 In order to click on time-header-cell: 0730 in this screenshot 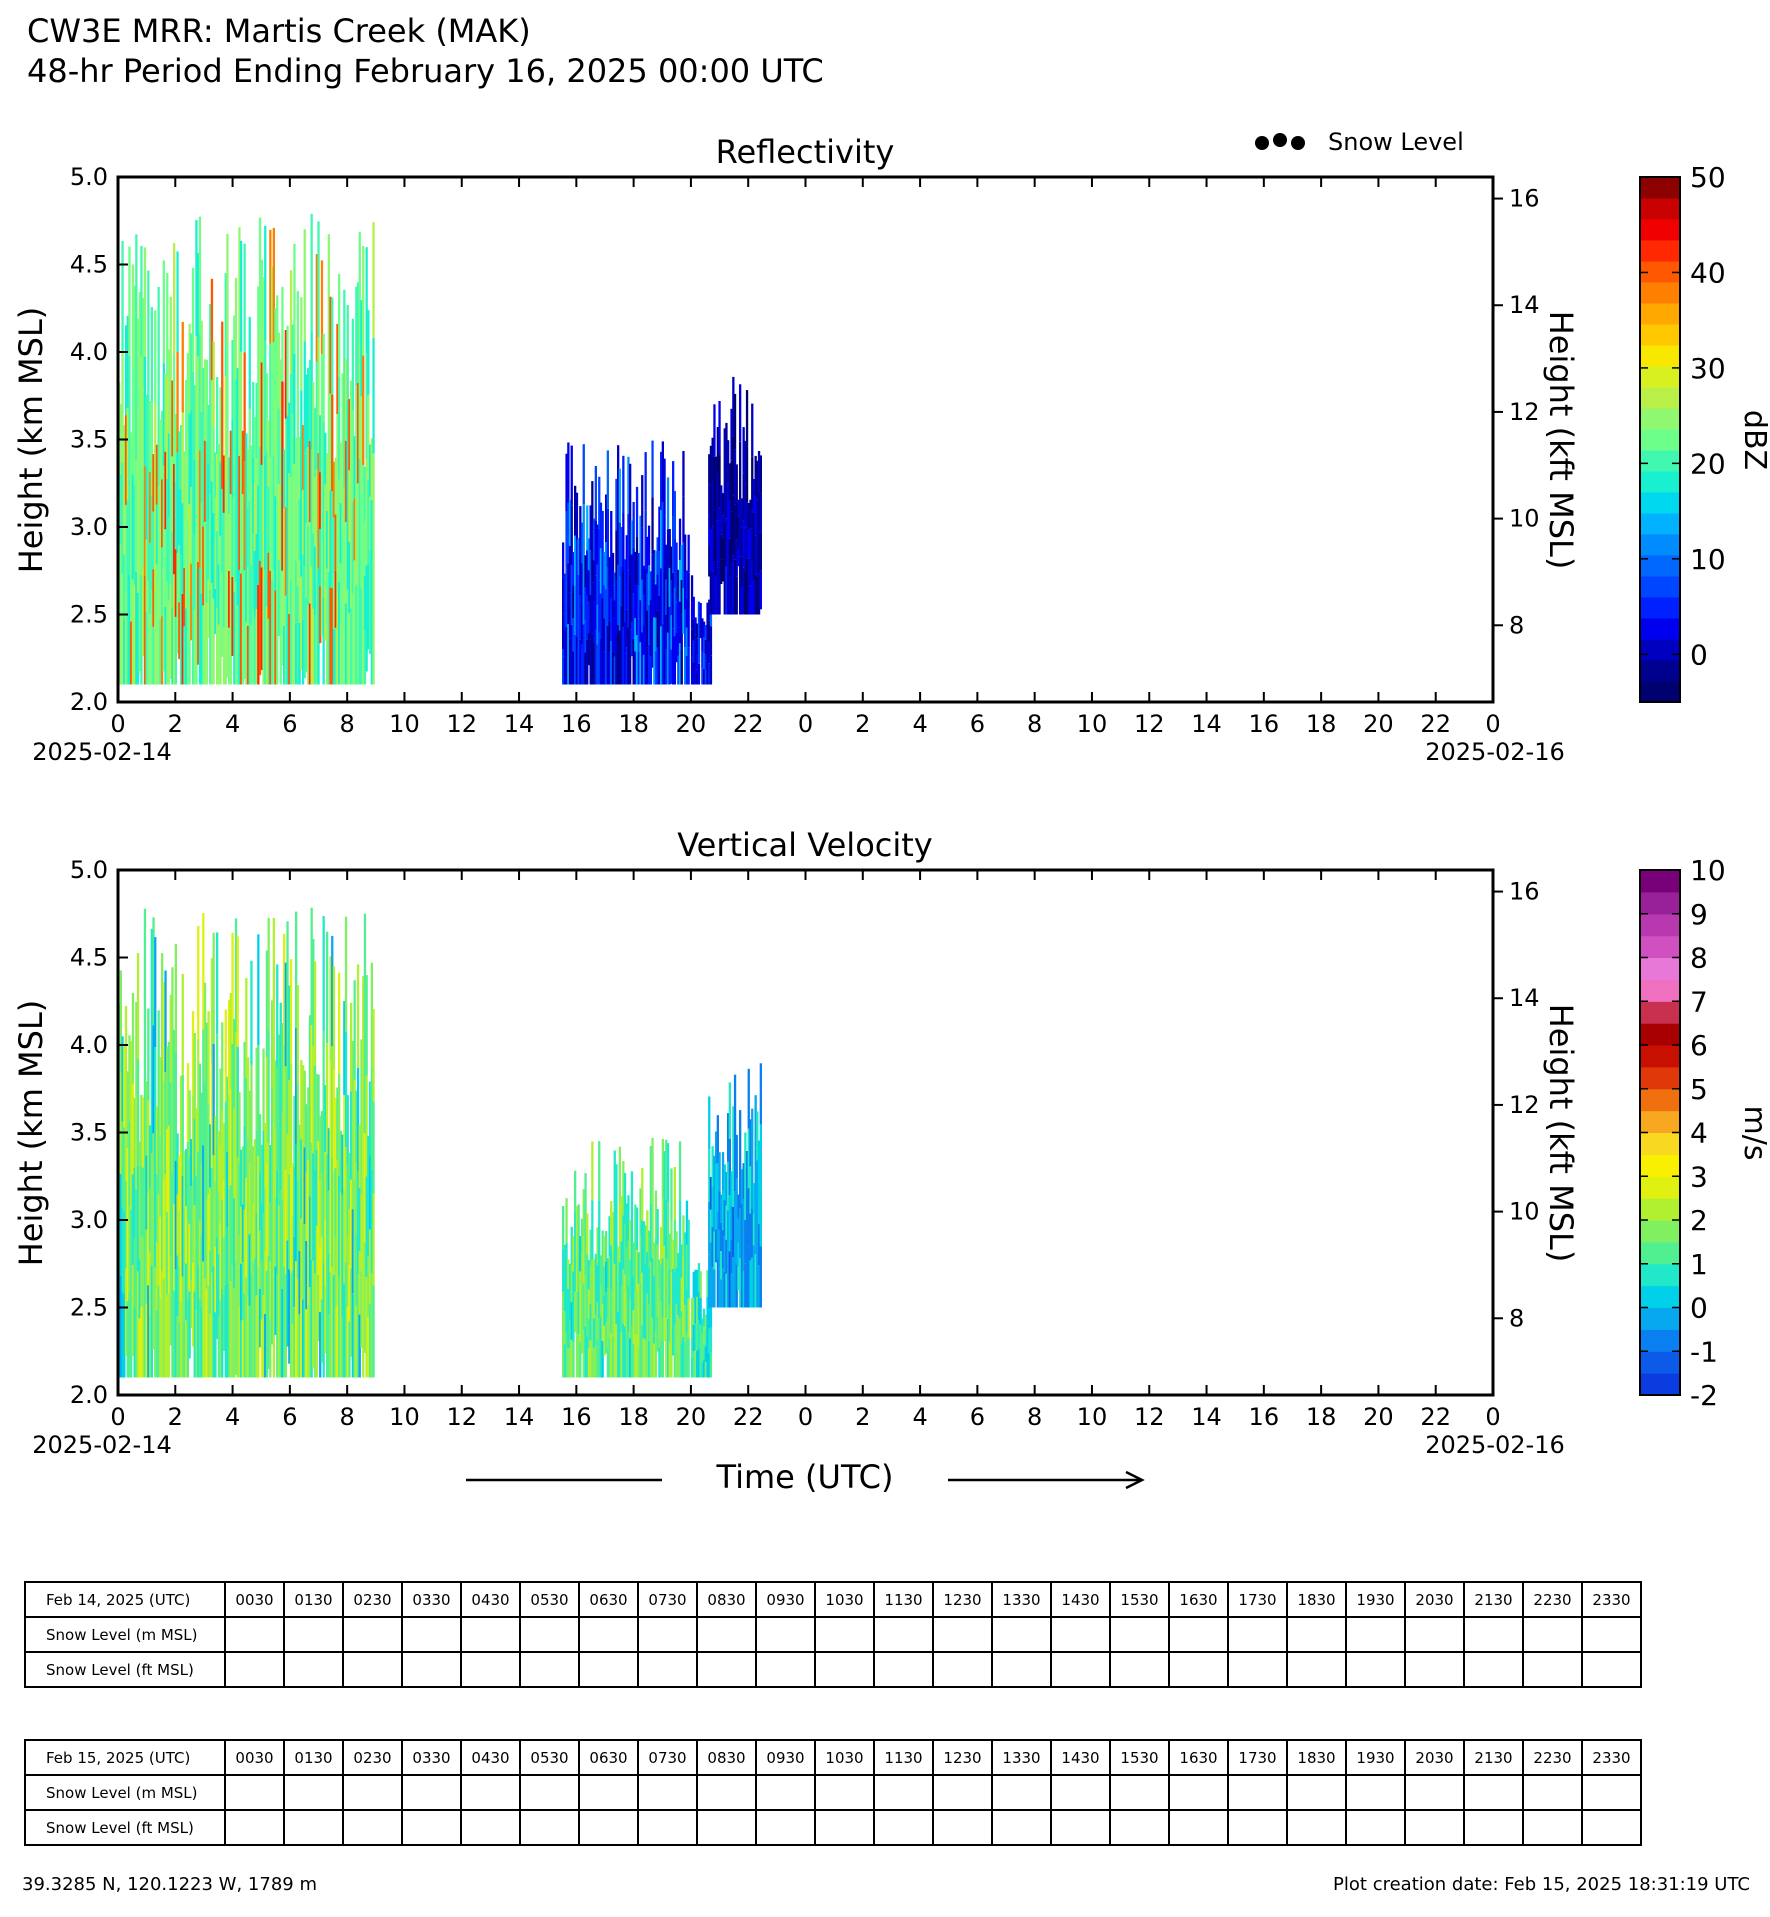, I will do `click(667, 1757)`.